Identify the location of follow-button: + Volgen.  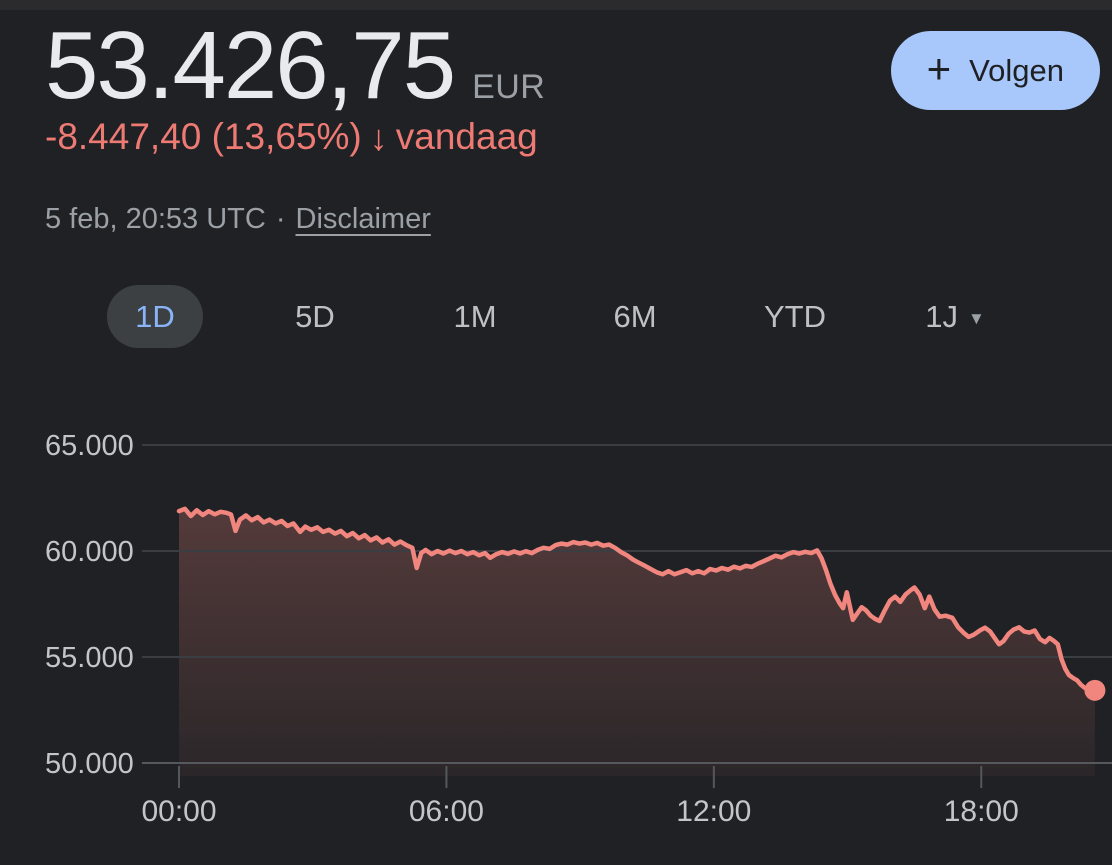
(995, 70).